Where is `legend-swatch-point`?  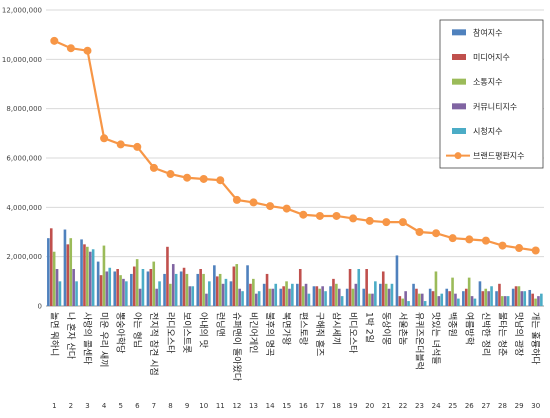
legend-swatch-point is located at coordinates (458, 156).